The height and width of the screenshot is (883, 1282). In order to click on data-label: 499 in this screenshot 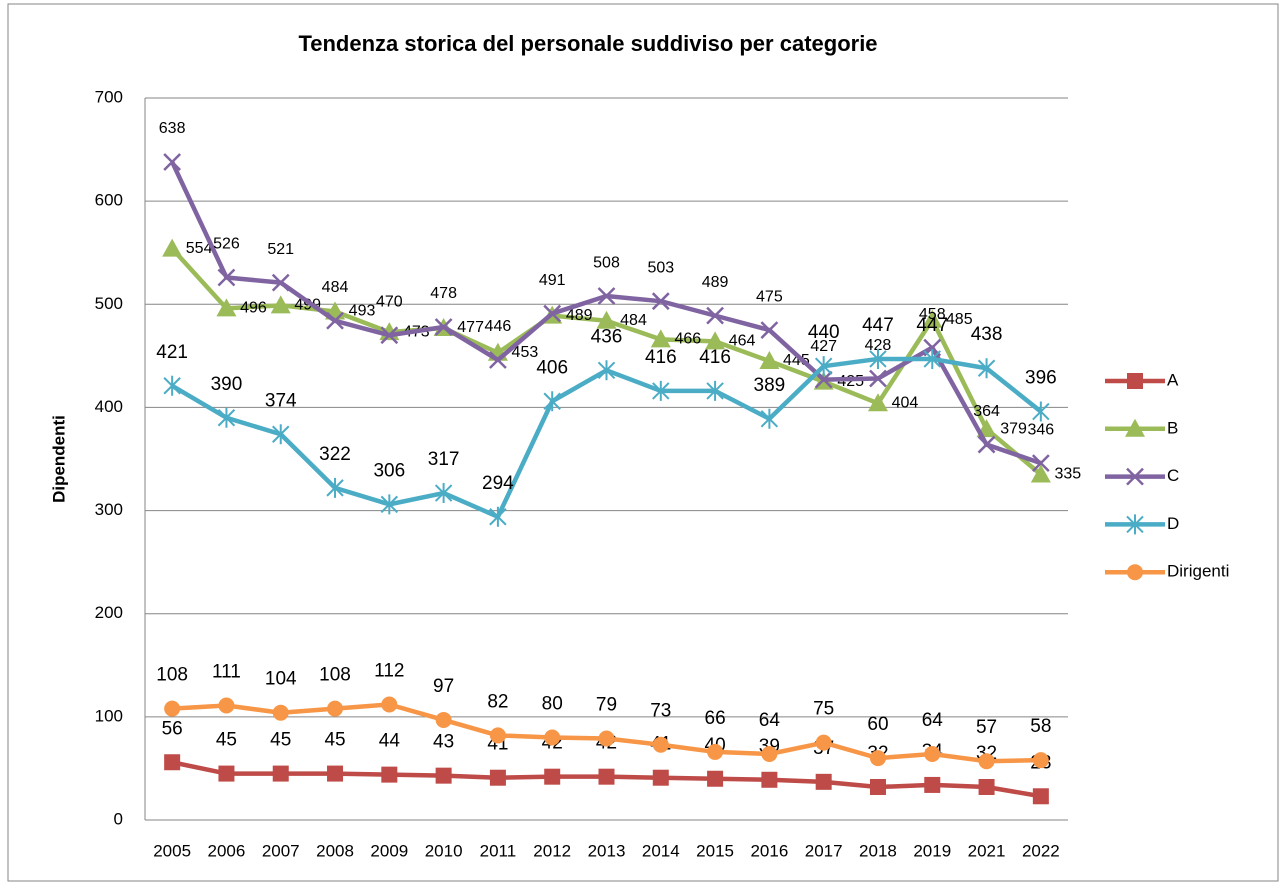, I will do `click(307, 305)`.